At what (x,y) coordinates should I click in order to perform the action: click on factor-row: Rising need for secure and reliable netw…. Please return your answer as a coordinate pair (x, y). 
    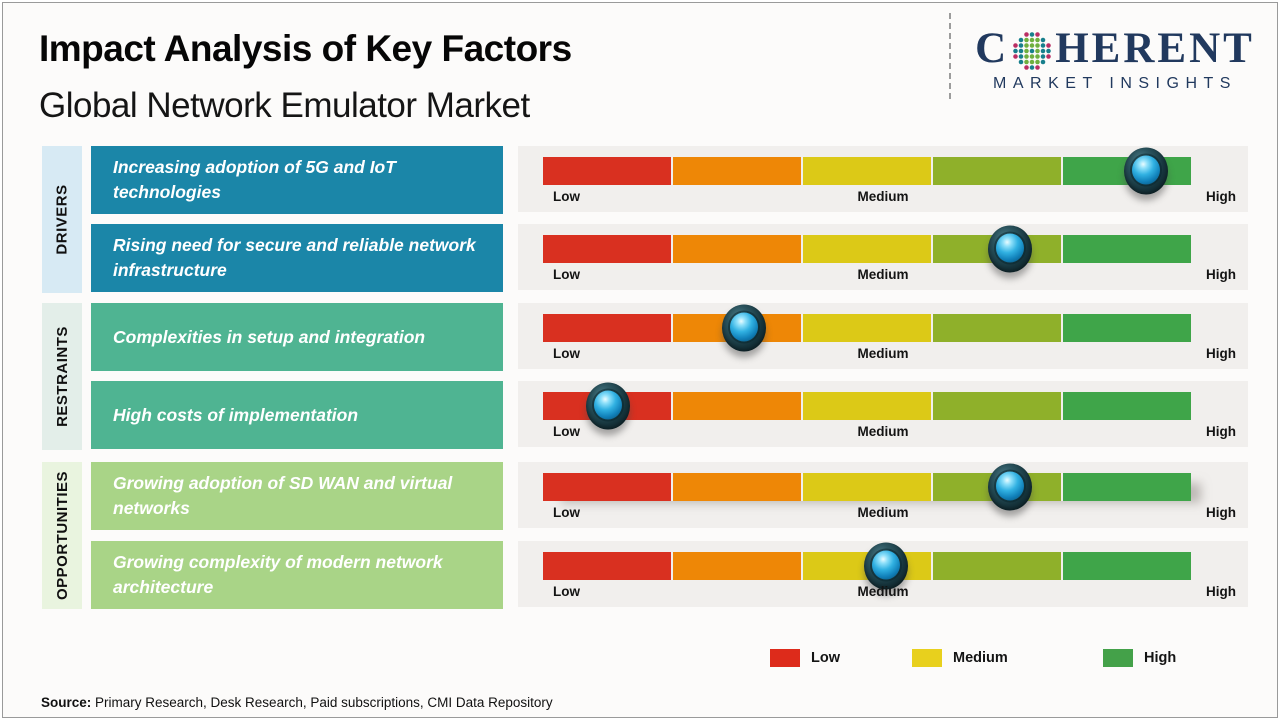
    Looking at the image, I should click on (641, 258).